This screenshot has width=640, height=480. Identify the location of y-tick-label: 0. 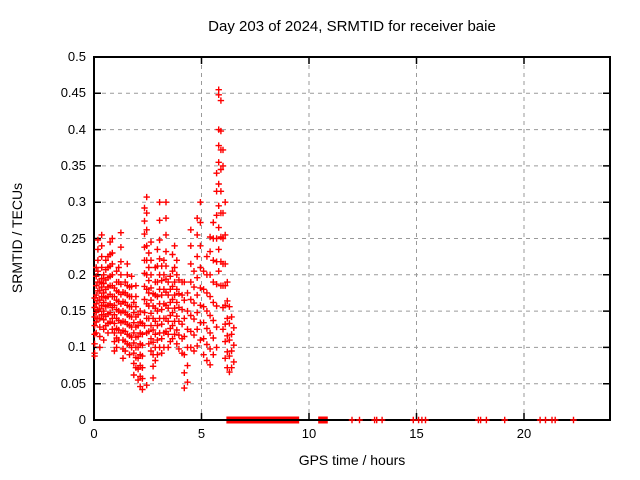
(82, 419).